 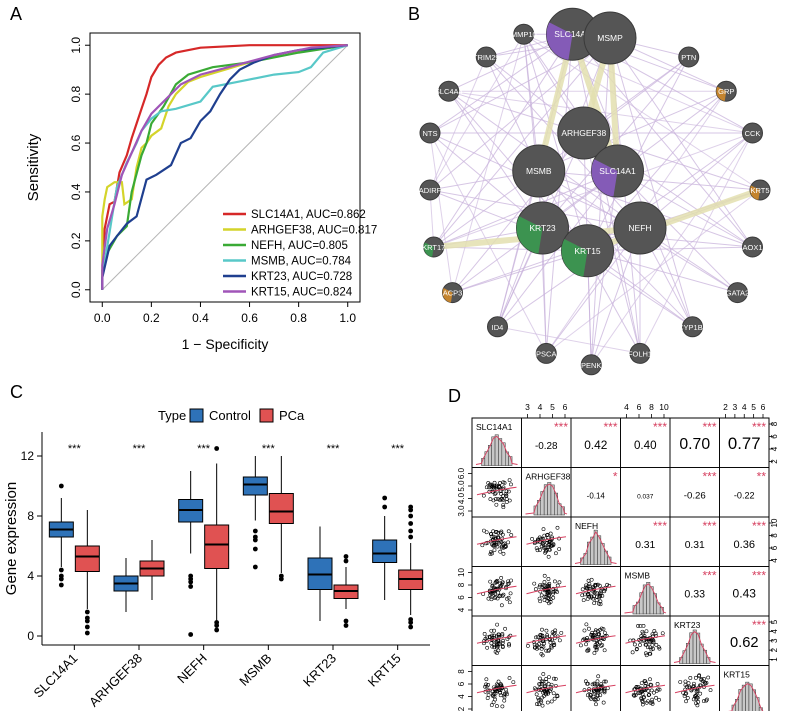 I want to click on box-legend-title: Type, so click(x=172, y=415).